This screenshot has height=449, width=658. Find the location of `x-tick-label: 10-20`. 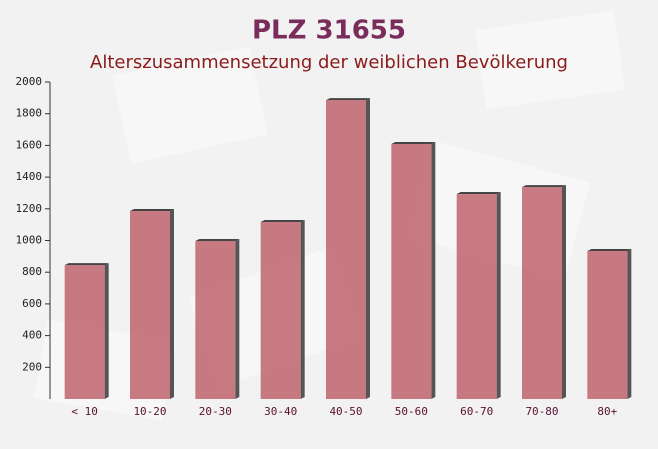

x-tick-label: 10-20 is located at coordinates (149, 411).